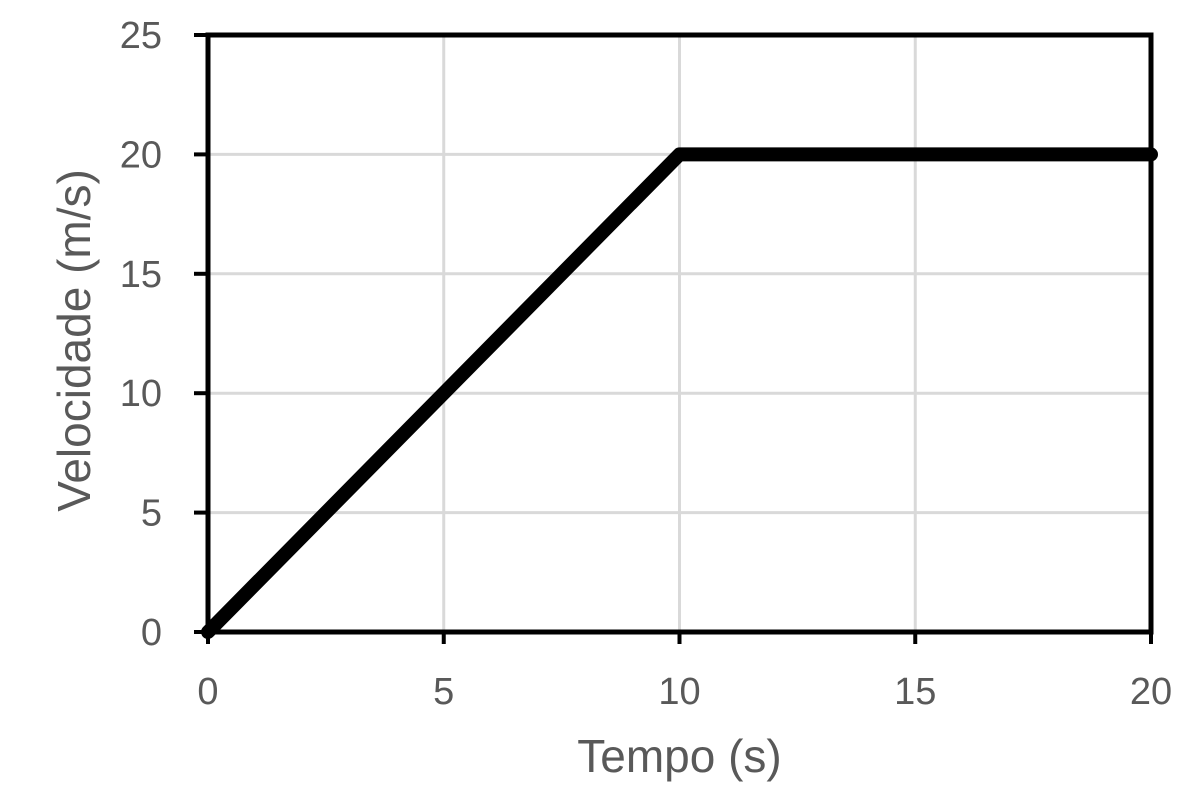 The width and height of the screenshot is (1200, 798). What do you see at coordinates (141, 155) in the screenshot?
I see `y-tick-label: 20` at bounding box center [141, 155].